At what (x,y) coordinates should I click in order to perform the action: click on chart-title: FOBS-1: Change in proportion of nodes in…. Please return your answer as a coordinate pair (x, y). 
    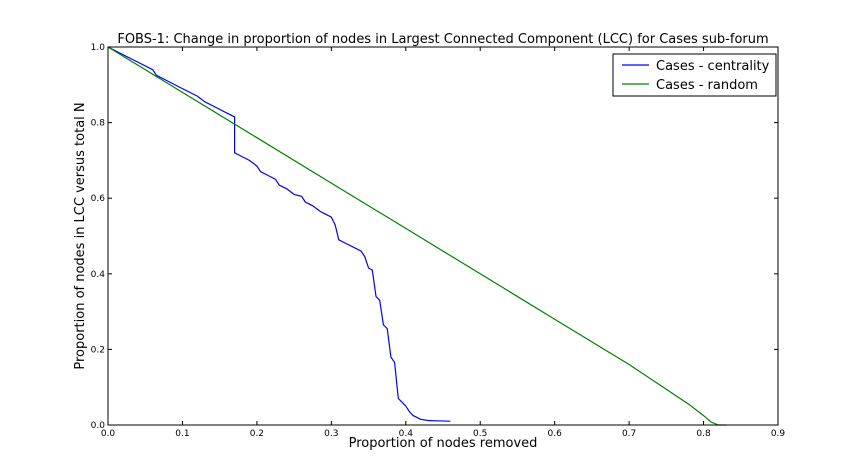
    Looking at the image, I should click on (442, 39).